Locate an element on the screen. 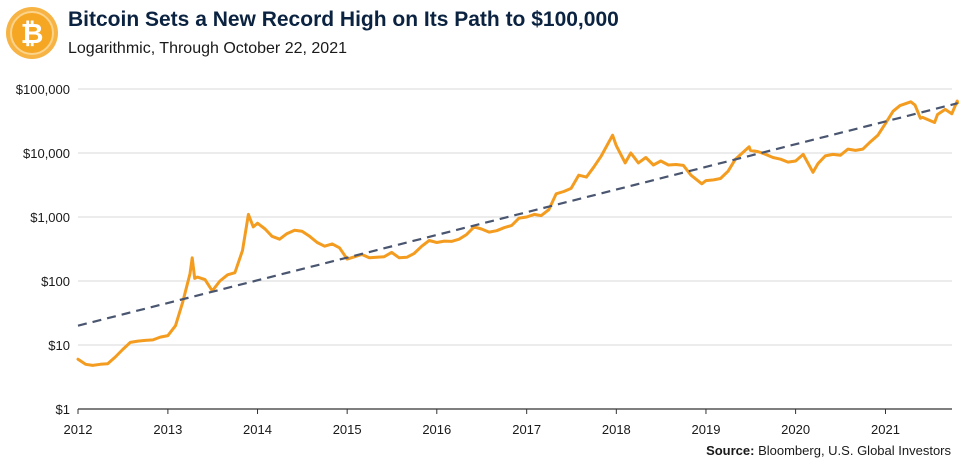  x-tick-label: 2012 is located at coordinates (78, 429).